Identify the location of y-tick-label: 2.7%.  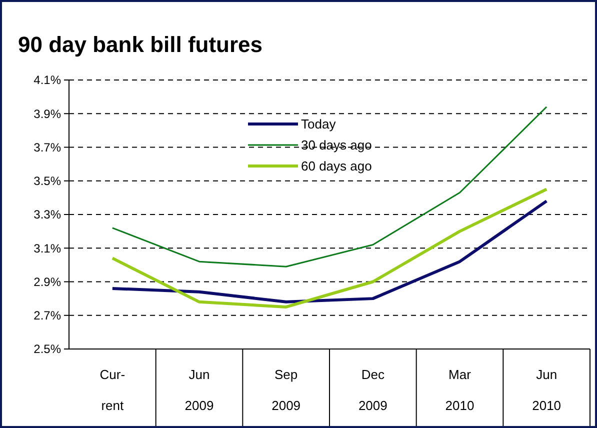
(48, 315).